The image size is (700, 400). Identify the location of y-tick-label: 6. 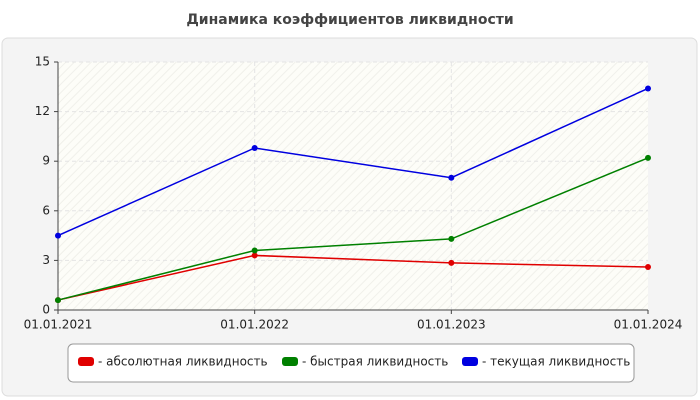
(46, 210).